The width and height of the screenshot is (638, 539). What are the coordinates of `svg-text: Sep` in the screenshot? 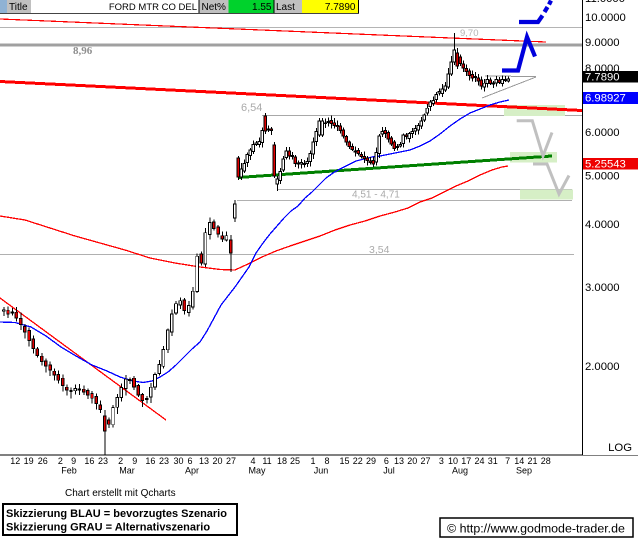 It's located at (524, 471).